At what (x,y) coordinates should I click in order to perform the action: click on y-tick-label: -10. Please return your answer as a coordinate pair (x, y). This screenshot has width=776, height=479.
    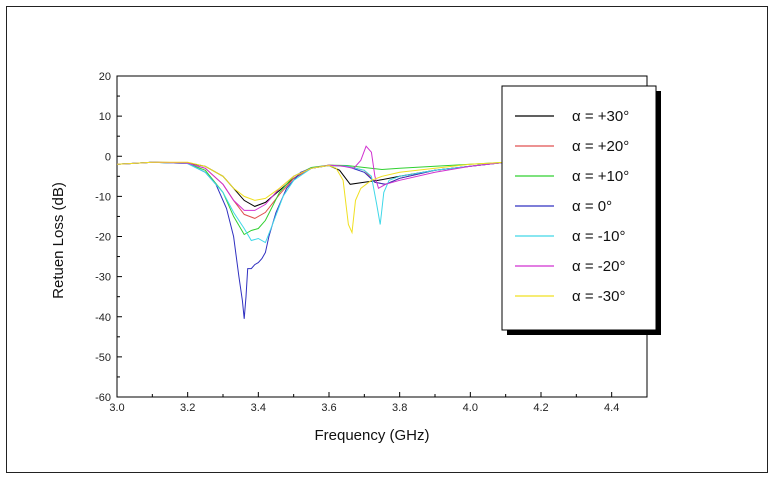
    Looking at the image, I should click on (103, 197).